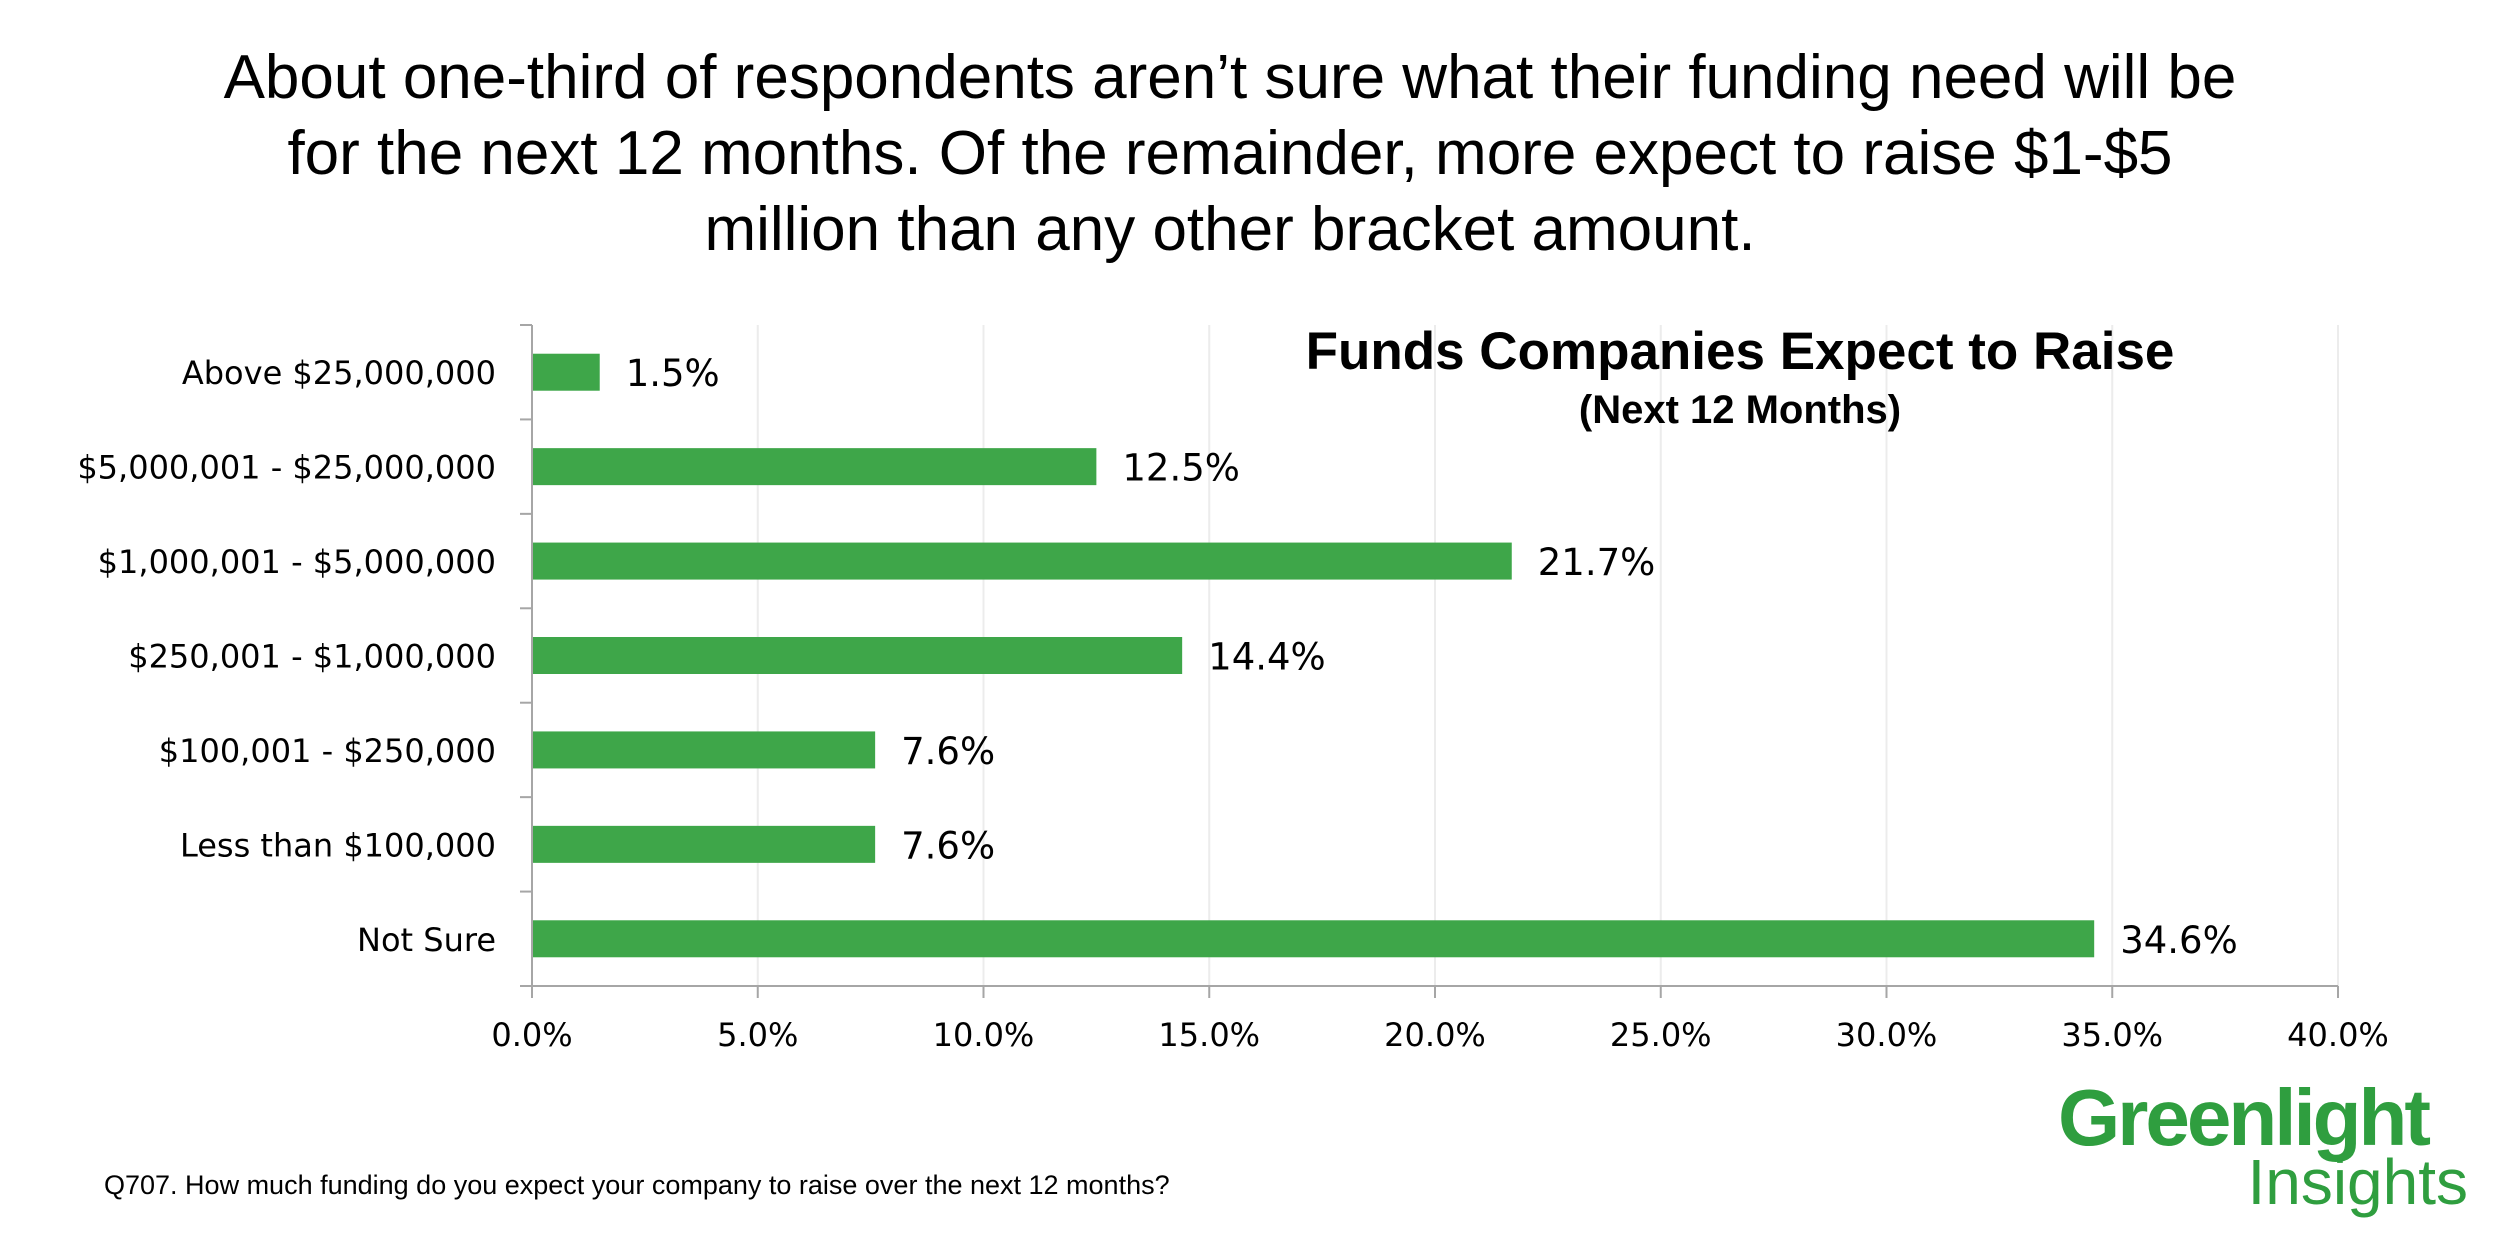 This screenshot has width=2506, height=1242. I want to click on x-tick-label-1: 5.0%, so click(757, 1035).